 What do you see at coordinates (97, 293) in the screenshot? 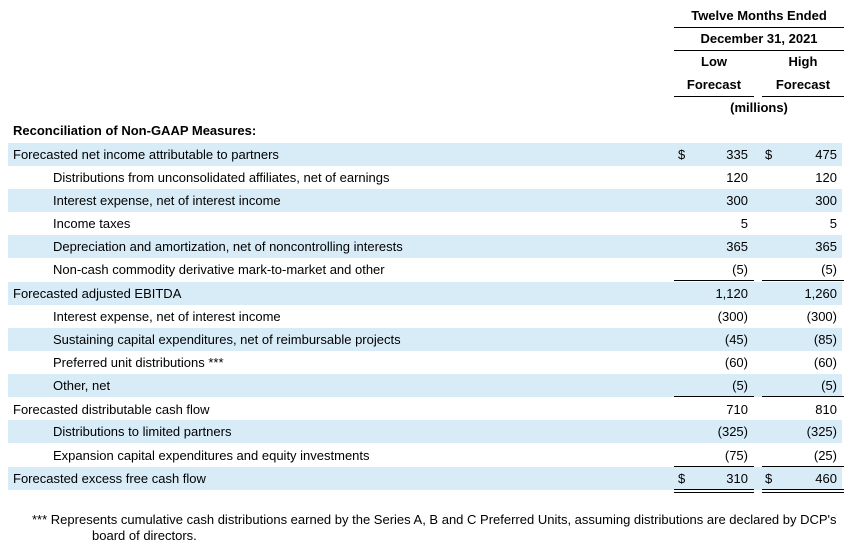
I see `row-label: Forecasted adjusted EBITDA` at bounding box center [97, 293].